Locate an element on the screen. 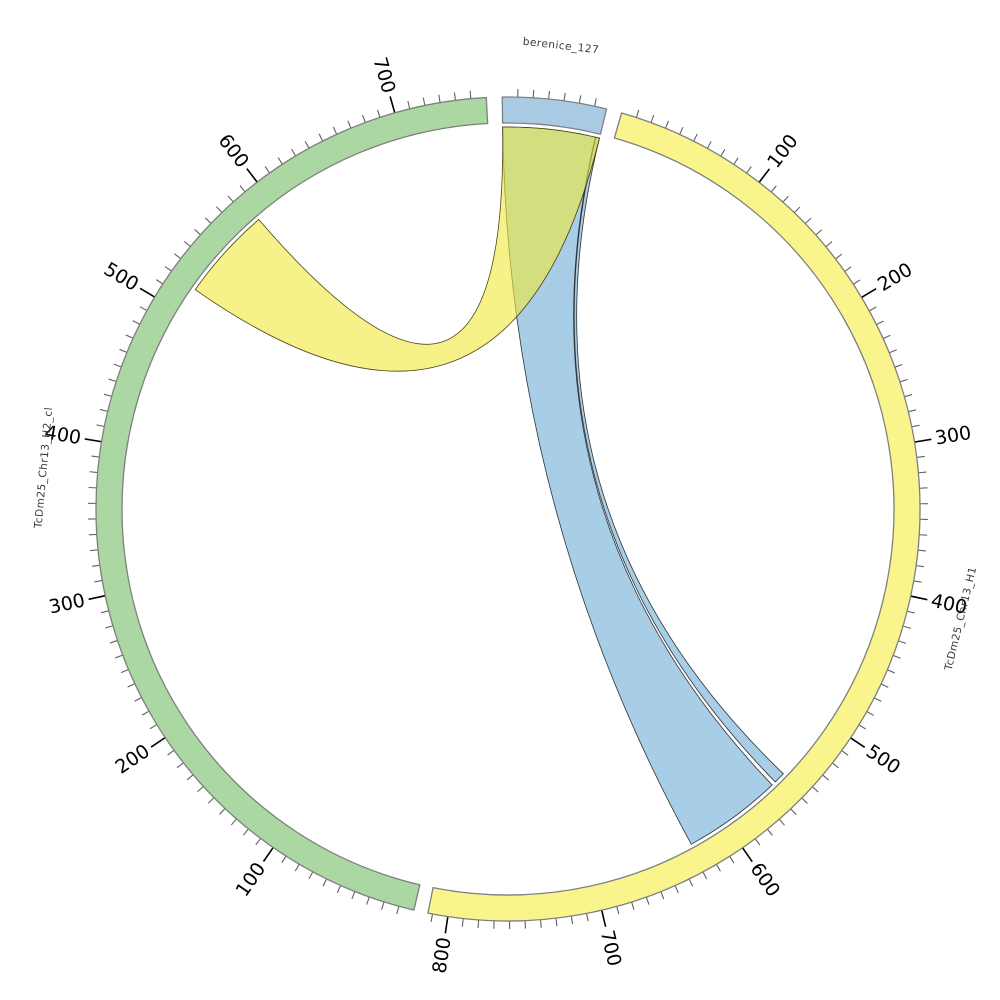  tick-label-TcDm25_Chr13_H1-800: 800 is located at coordinates (442, 955).